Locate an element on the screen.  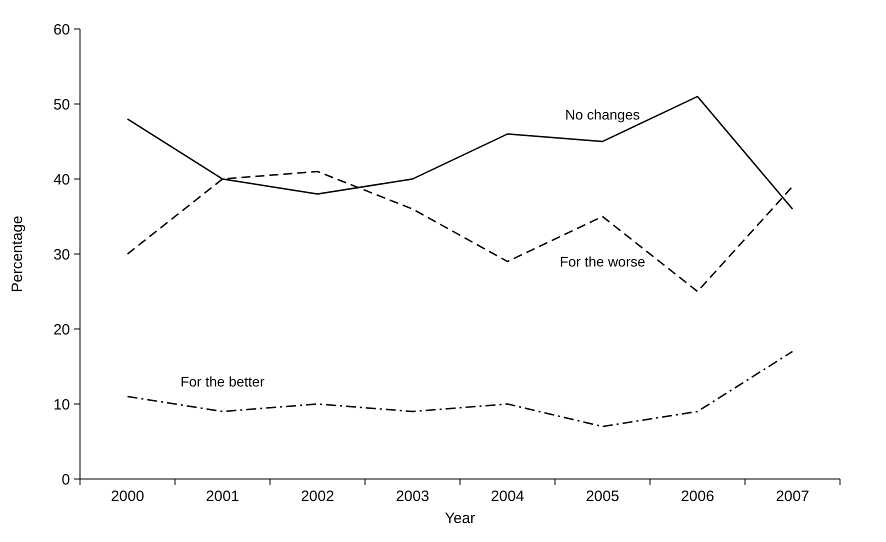
y-tick-label: 20 is located at coordinates (61, 329).